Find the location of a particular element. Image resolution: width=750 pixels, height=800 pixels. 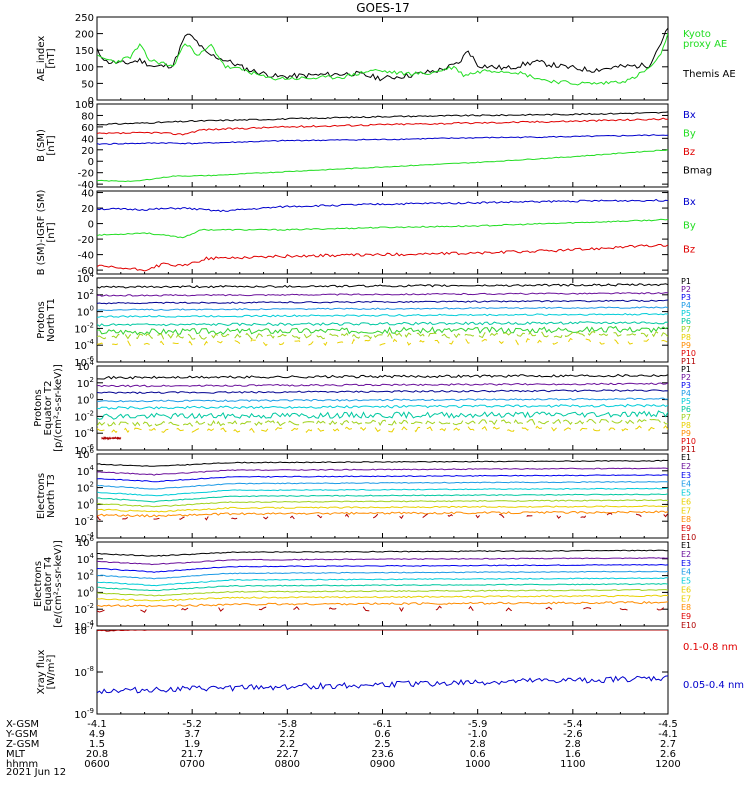

ephemeris-value: 0600 is located at coordinates (96, 764).